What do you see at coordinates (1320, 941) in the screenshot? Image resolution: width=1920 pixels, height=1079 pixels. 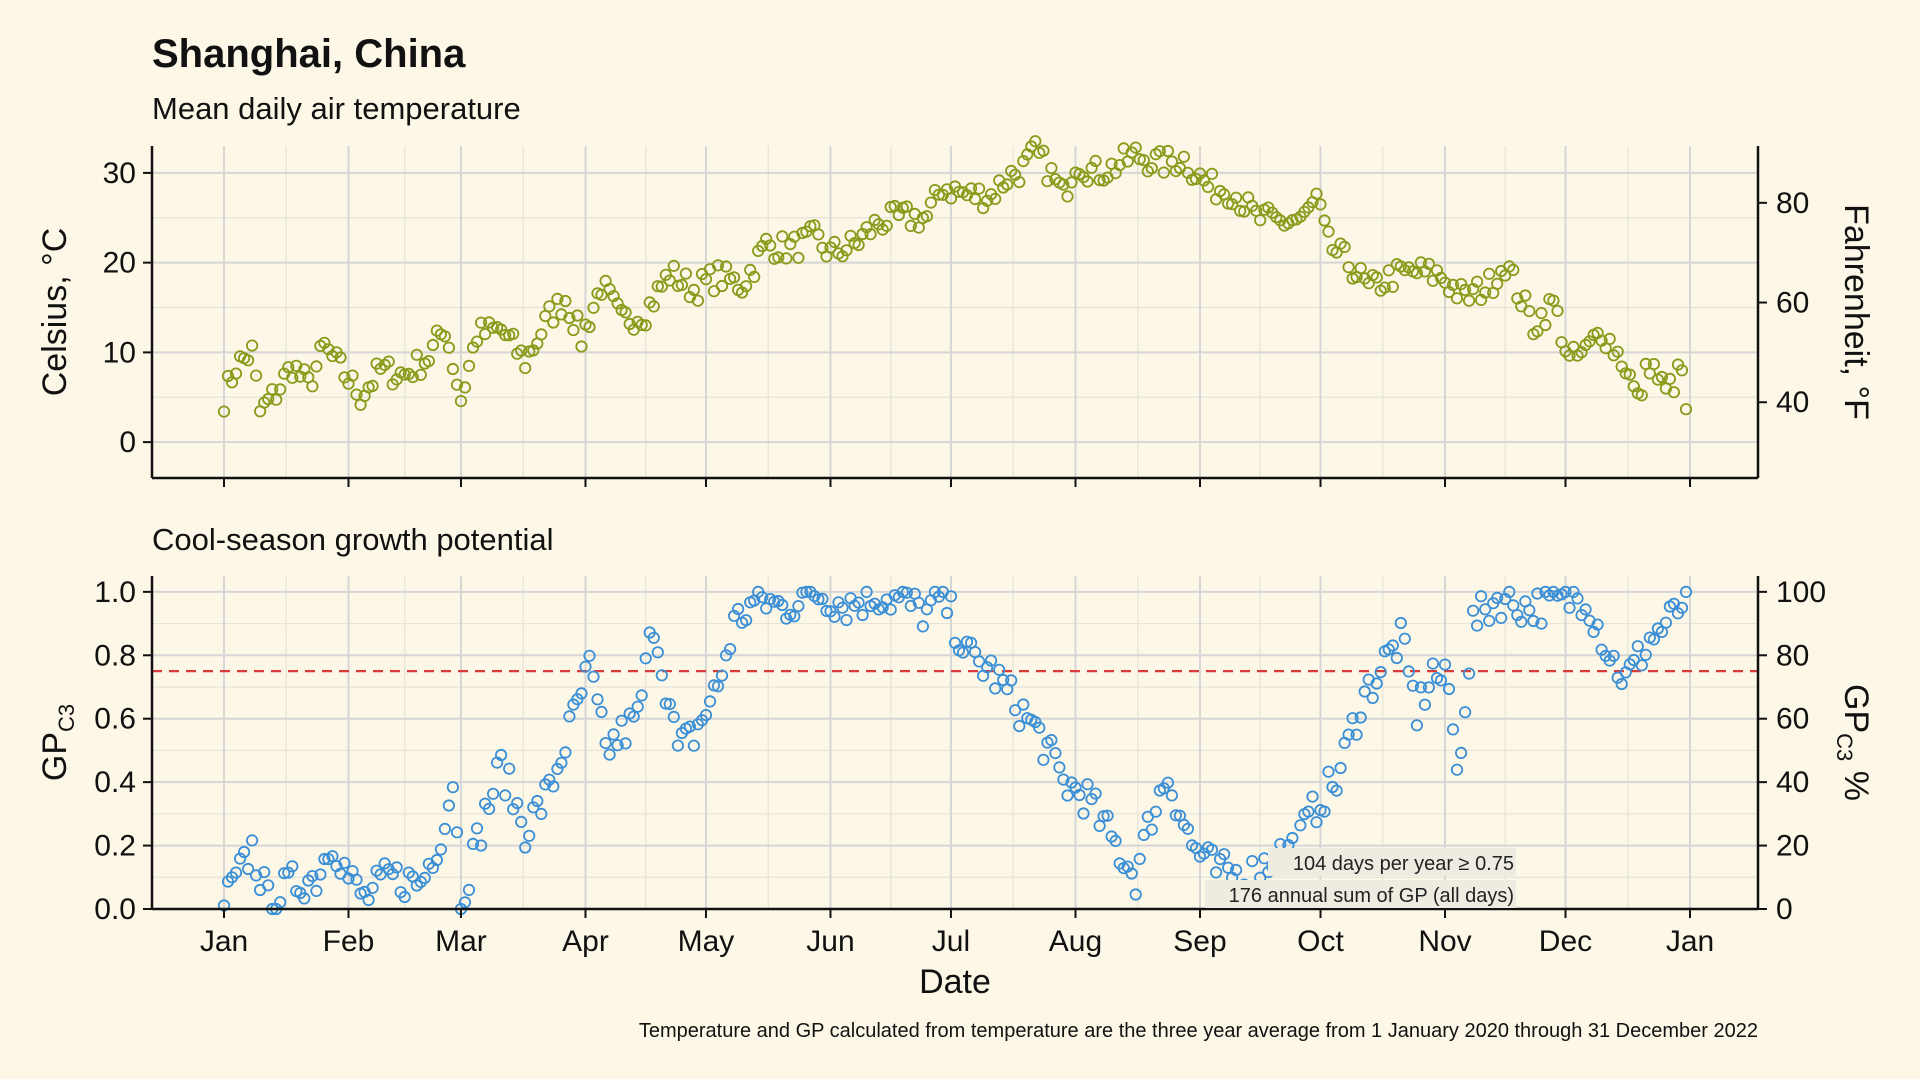 I see `x-tick-label: Oct` at bounding box center [1320, 941].